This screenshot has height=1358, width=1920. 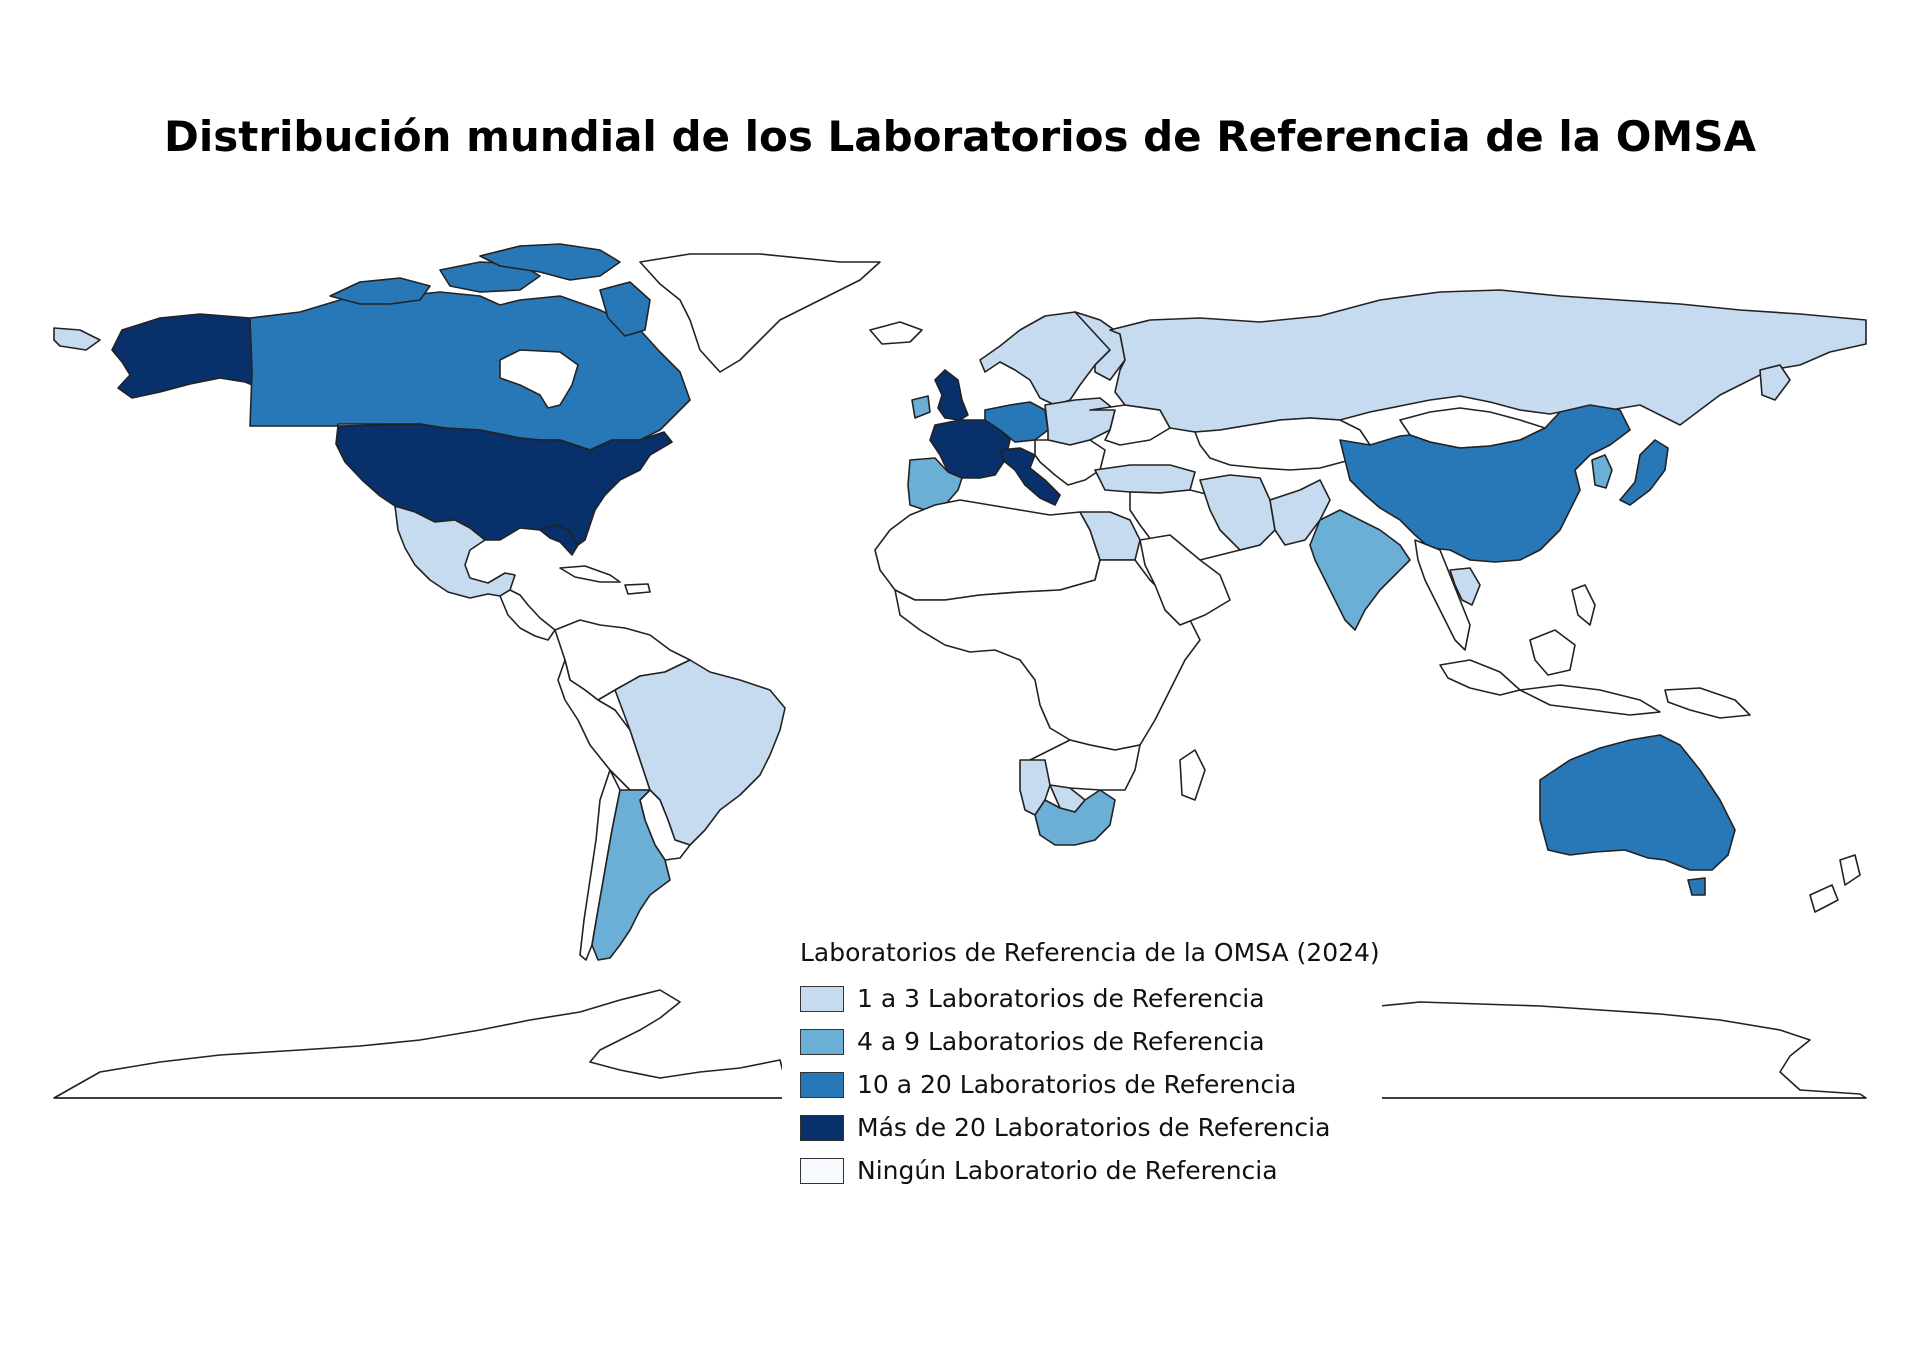 I want to click on region-east-russia-edge, so click(x=77, y=339).